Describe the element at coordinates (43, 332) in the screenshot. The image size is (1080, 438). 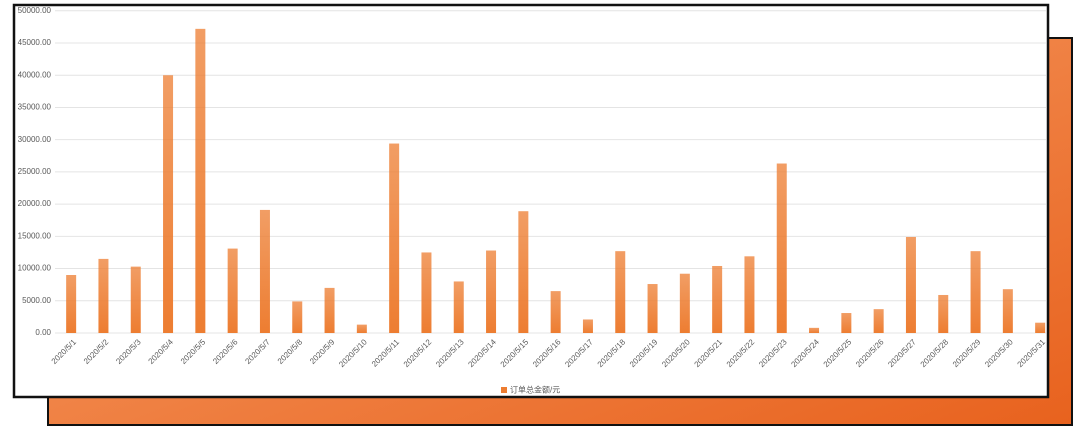
I see `y-tick-label: 0.00` at that location.